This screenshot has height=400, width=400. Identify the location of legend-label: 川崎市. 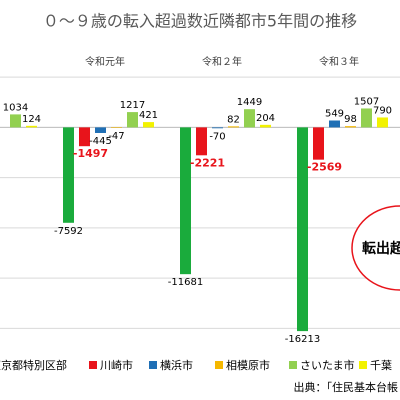
(116, 365).